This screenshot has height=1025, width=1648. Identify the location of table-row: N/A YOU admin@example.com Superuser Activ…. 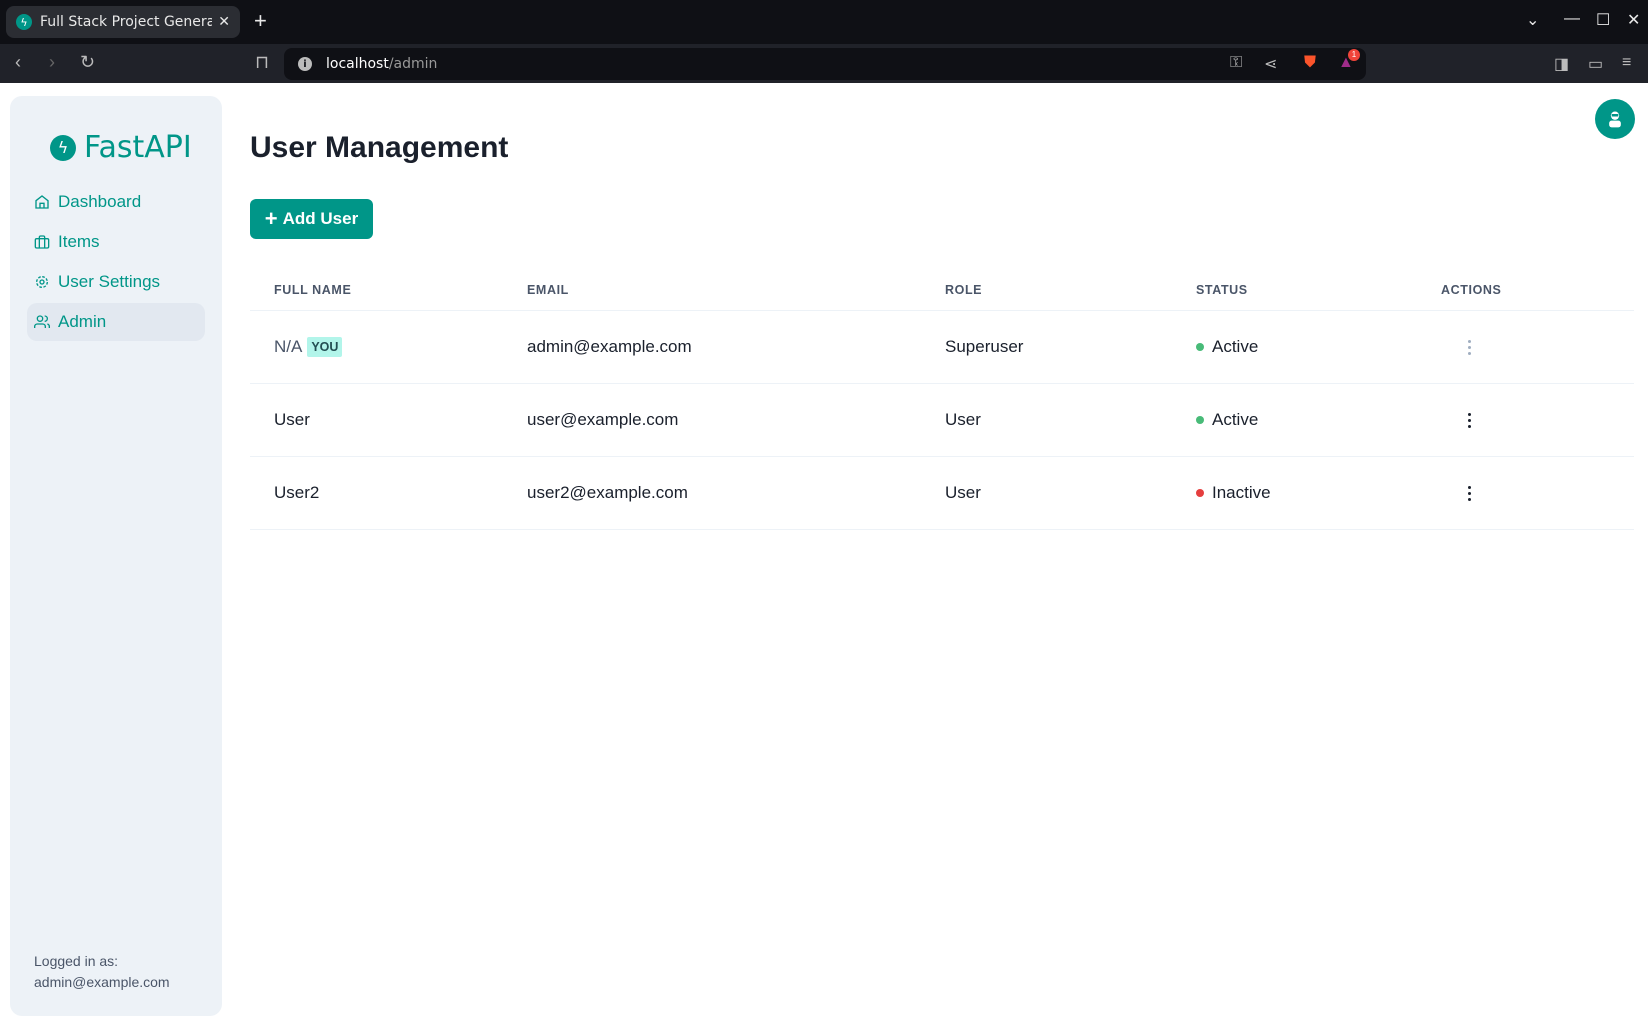
(942, 347).